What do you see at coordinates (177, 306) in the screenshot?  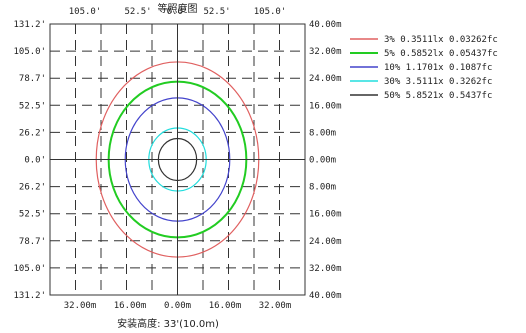 I see `bottom-tick-label: 0.00m` at bounding box center [177, 306].